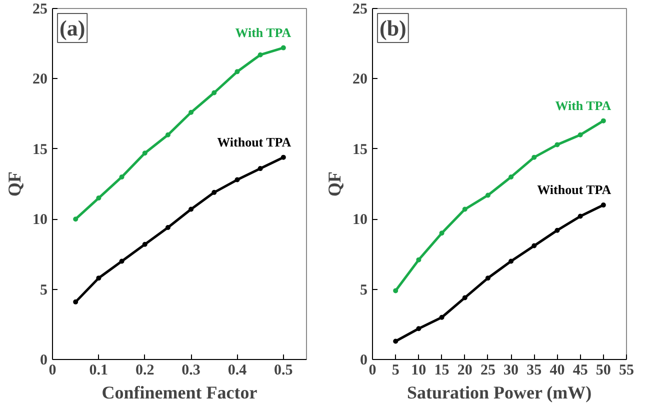 The width and height of the screenshot is (646, 412). What do you see at coordinates (511, 370) in the screenshot?
I see `x-tick-label: 30` at bounding box center [511, 370].